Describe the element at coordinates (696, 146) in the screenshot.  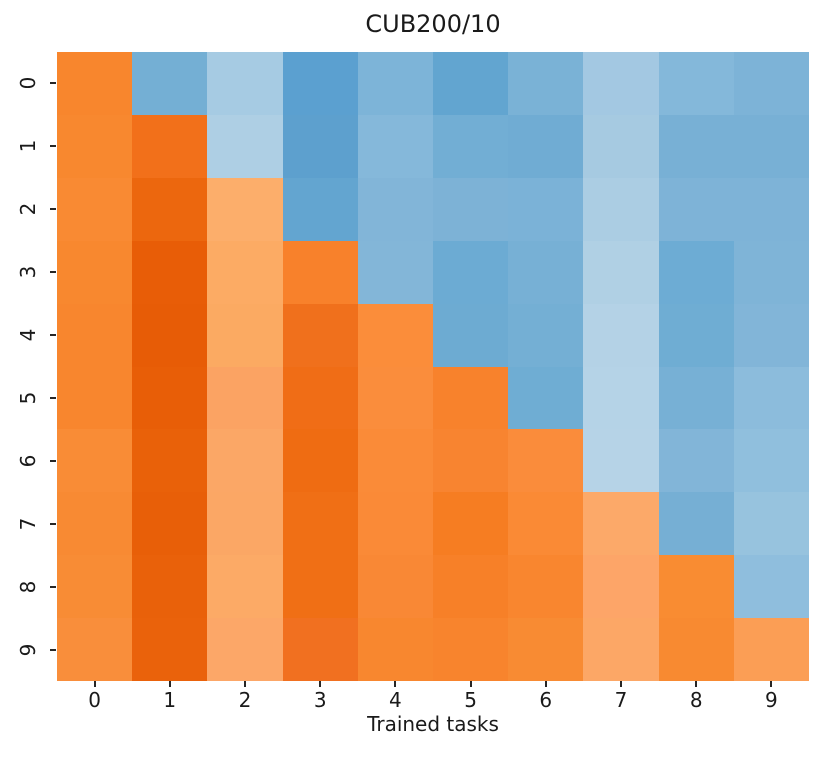
I see `heatmap-cell-r1-c8` at that location.